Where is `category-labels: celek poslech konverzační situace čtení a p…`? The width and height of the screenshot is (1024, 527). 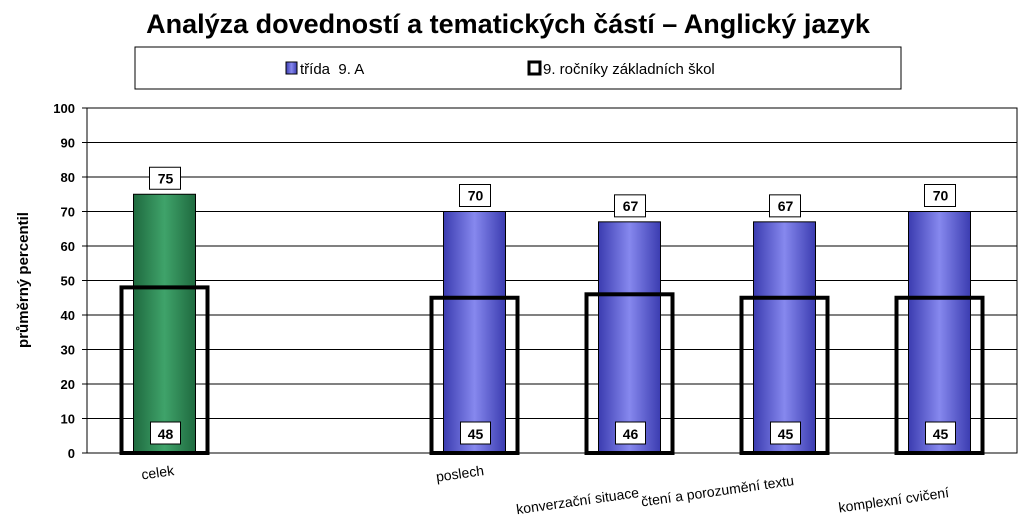
category-labels: celek poslech konverzační situace čtení a p… is located at coordinates (545, 489).